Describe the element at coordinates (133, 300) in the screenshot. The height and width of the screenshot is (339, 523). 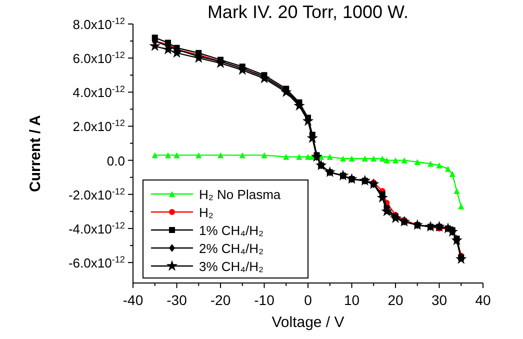
I see `x-tick-label: -40` at that location.